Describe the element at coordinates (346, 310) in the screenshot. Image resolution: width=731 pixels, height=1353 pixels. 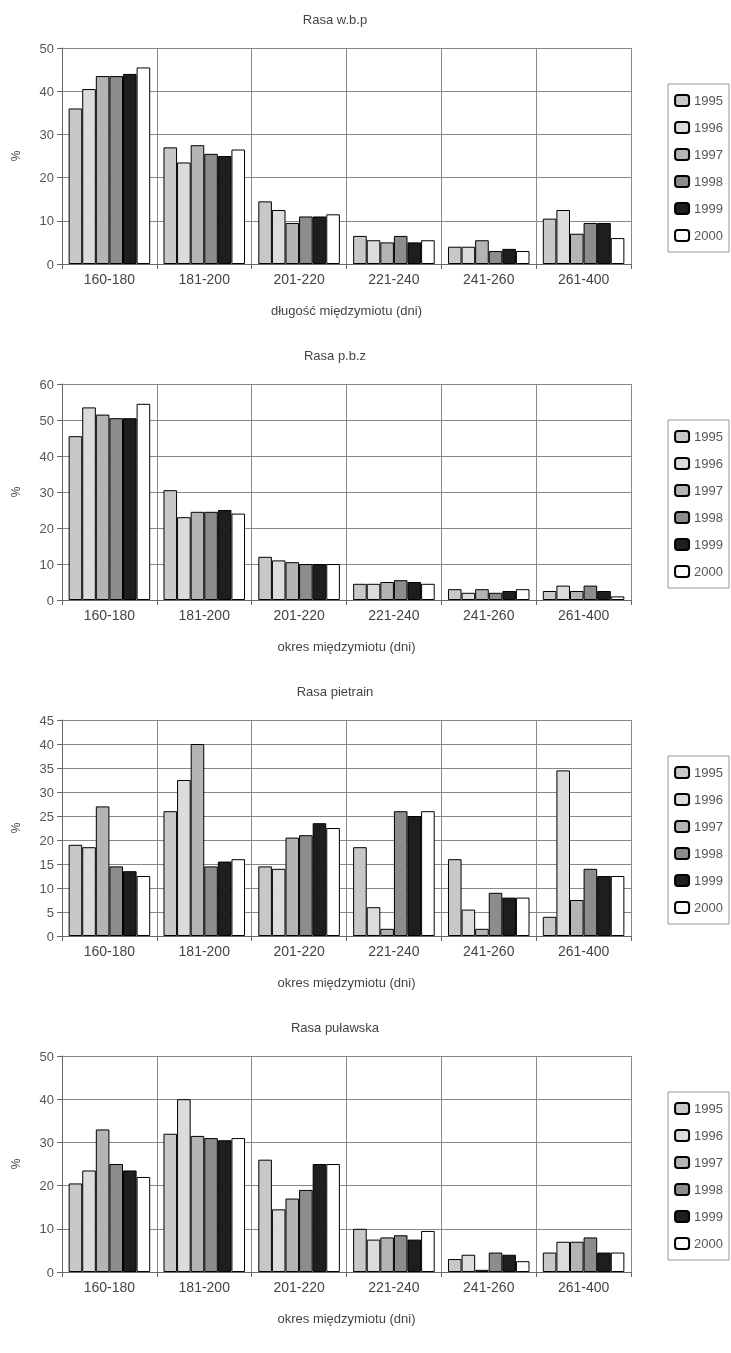
I see `x-axis-title: długość międzymiotu (dni)` at that location.